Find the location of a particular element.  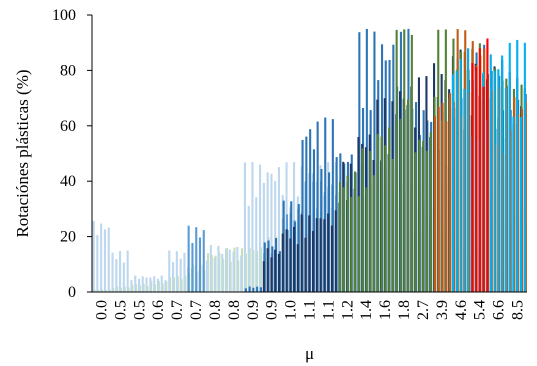

x-tick-label: 0.0 is located at coordinates (102, 310).